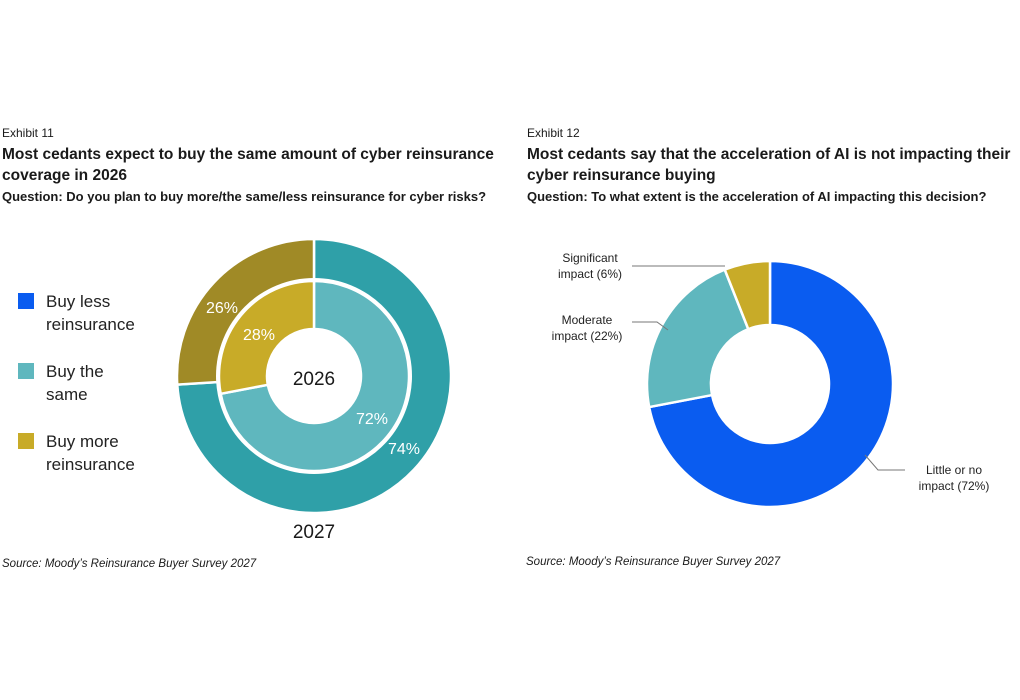 This screenshot has width=1020, height=700. Describe the element at coordinates (90, 464) in the screenshot. I see `legend-label-buy-more-line2: reinsurance` at that location.